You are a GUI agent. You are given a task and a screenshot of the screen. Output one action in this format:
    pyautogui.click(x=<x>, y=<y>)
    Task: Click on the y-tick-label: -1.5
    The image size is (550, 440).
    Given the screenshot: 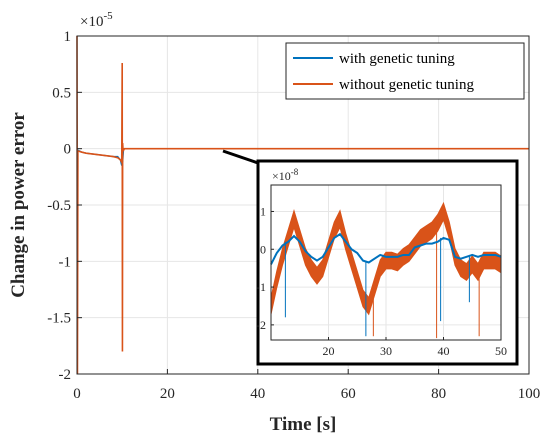 What is the action you would take?
    pyautogui.click(x=59, y=319)
    